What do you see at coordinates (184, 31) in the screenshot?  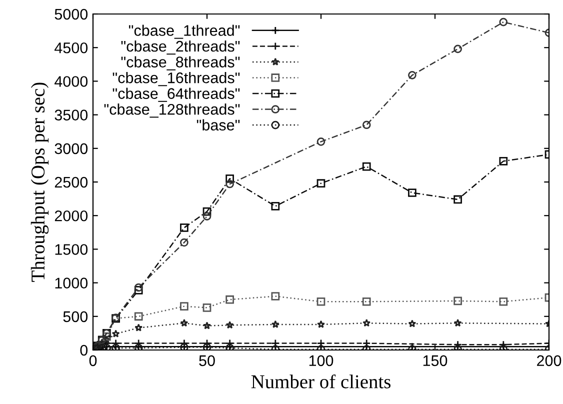 I see `legend-label: "cbase_1thread"` at bounding box center [184, 31].